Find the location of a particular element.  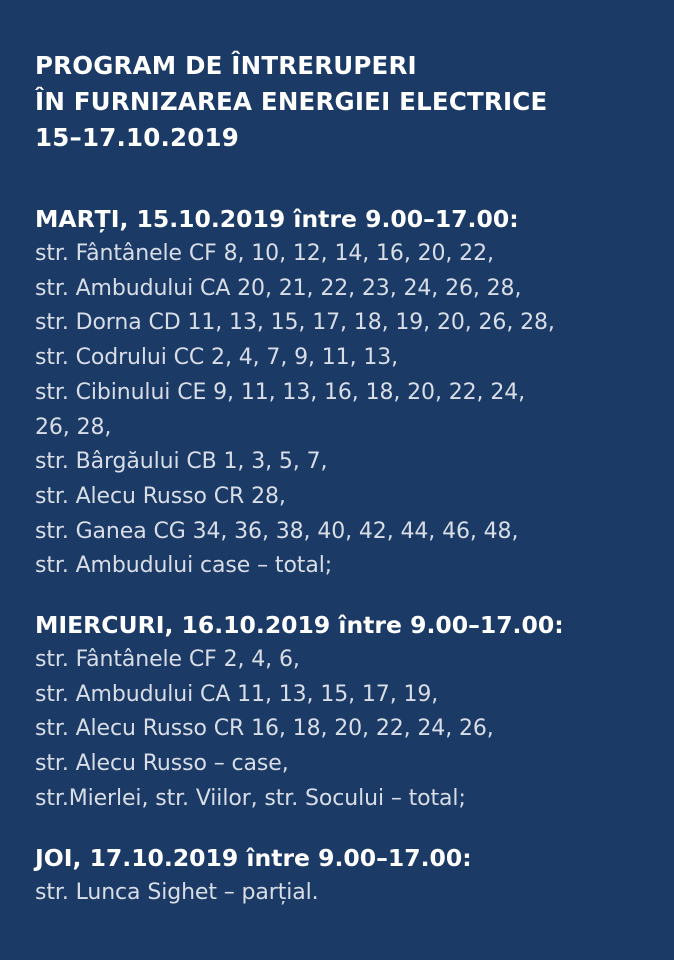

day-heading: MIERCURI, 16.10.2019 între 9.00–17.00: is located at coordinates (299, 625).